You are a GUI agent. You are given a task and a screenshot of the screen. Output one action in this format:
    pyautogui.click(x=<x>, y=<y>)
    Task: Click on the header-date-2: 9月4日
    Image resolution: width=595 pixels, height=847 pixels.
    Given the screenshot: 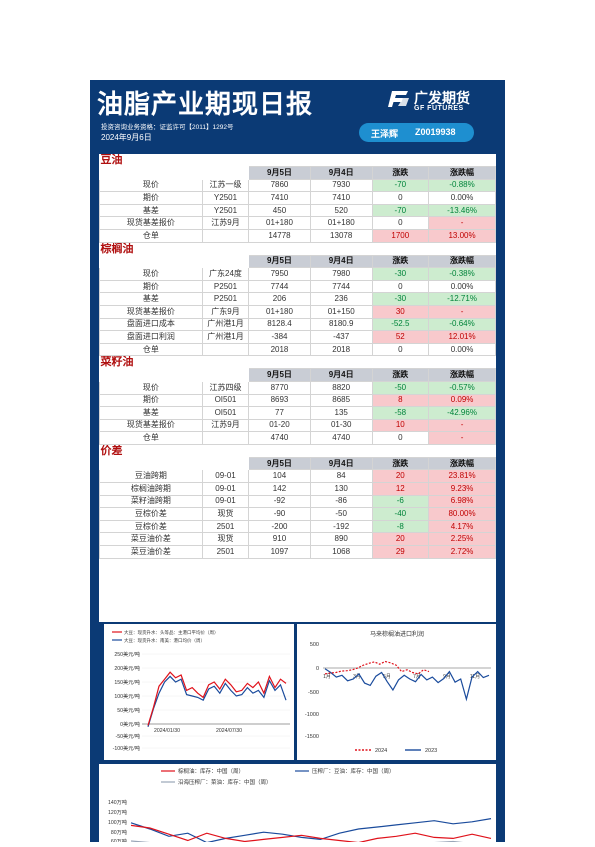 What is the action you would take?
    pyautogui.click(x=341, y=375)
    